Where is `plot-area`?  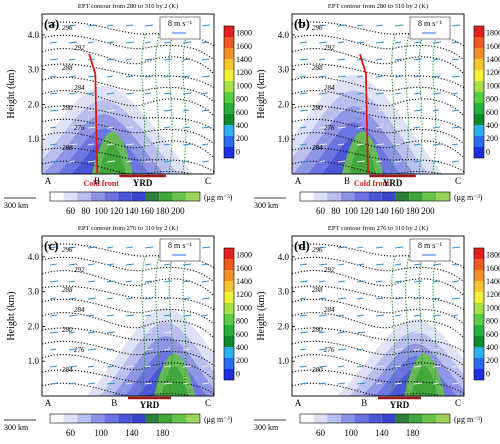
plot-area is located at coordinates (378, 319).